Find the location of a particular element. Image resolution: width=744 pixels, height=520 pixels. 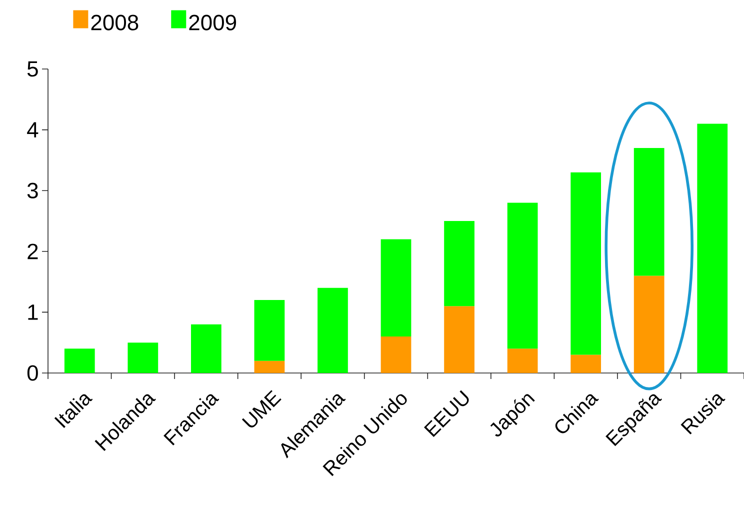

y-tick-label: 3 is located at coordinates (32, 190).